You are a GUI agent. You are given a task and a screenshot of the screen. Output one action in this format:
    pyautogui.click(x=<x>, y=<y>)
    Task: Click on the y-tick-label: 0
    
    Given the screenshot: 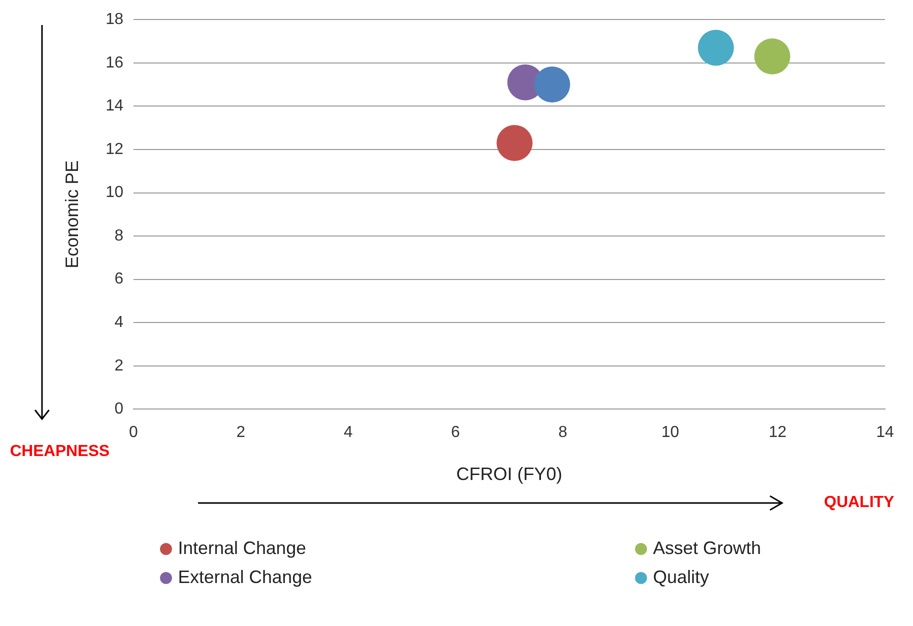 What is the action you would take?
    pyautogui.click(x=119, y=409)
    